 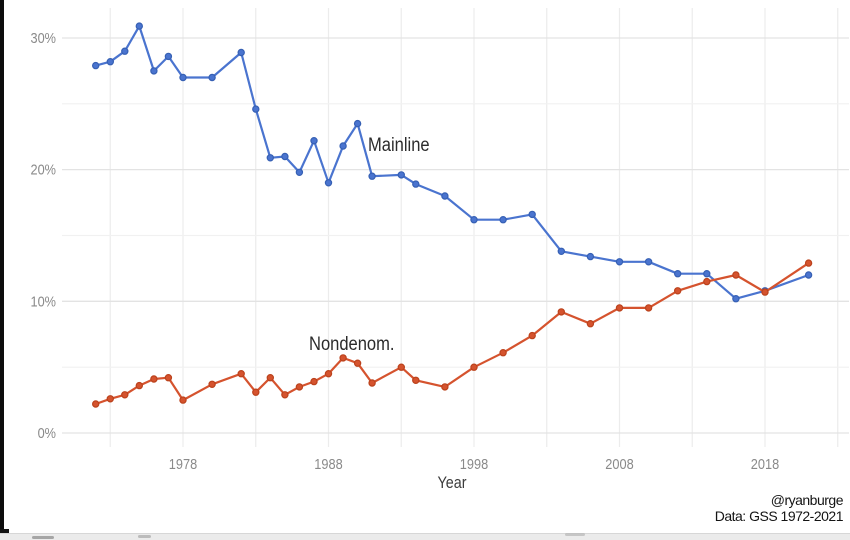 I want to click on credit-source: Data: GSS 1972-2021, so click(x=779, y=516).